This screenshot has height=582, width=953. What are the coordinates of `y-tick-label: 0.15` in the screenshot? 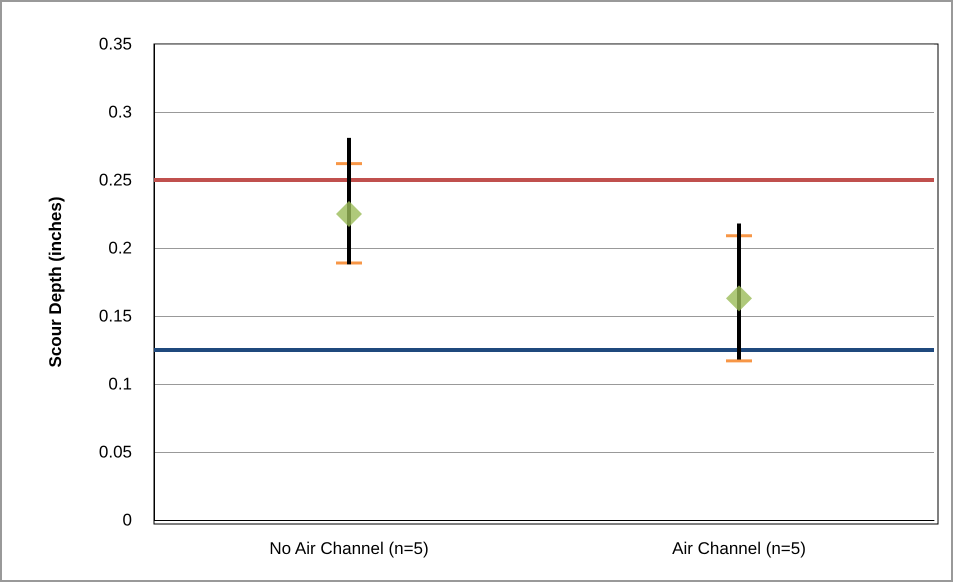 It's located at (115, 316).